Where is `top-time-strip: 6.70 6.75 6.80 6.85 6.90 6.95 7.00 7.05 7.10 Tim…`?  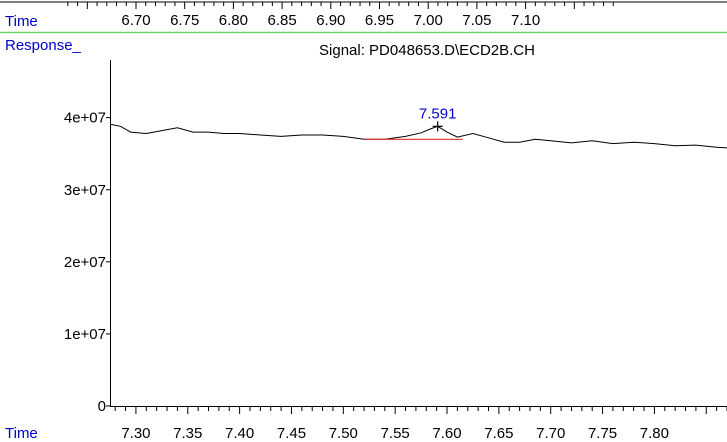 top-time-strip: 6.70 6.75 6.80 6.85 6.90 6.95 7.00 7.05 7.10 Tim… is located at coordinates (363, 15).